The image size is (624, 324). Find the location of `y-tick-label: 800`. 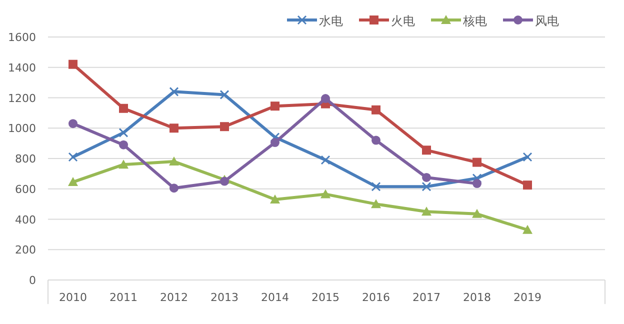

y-tick-label: 800 is located at coordinates (25, 159).